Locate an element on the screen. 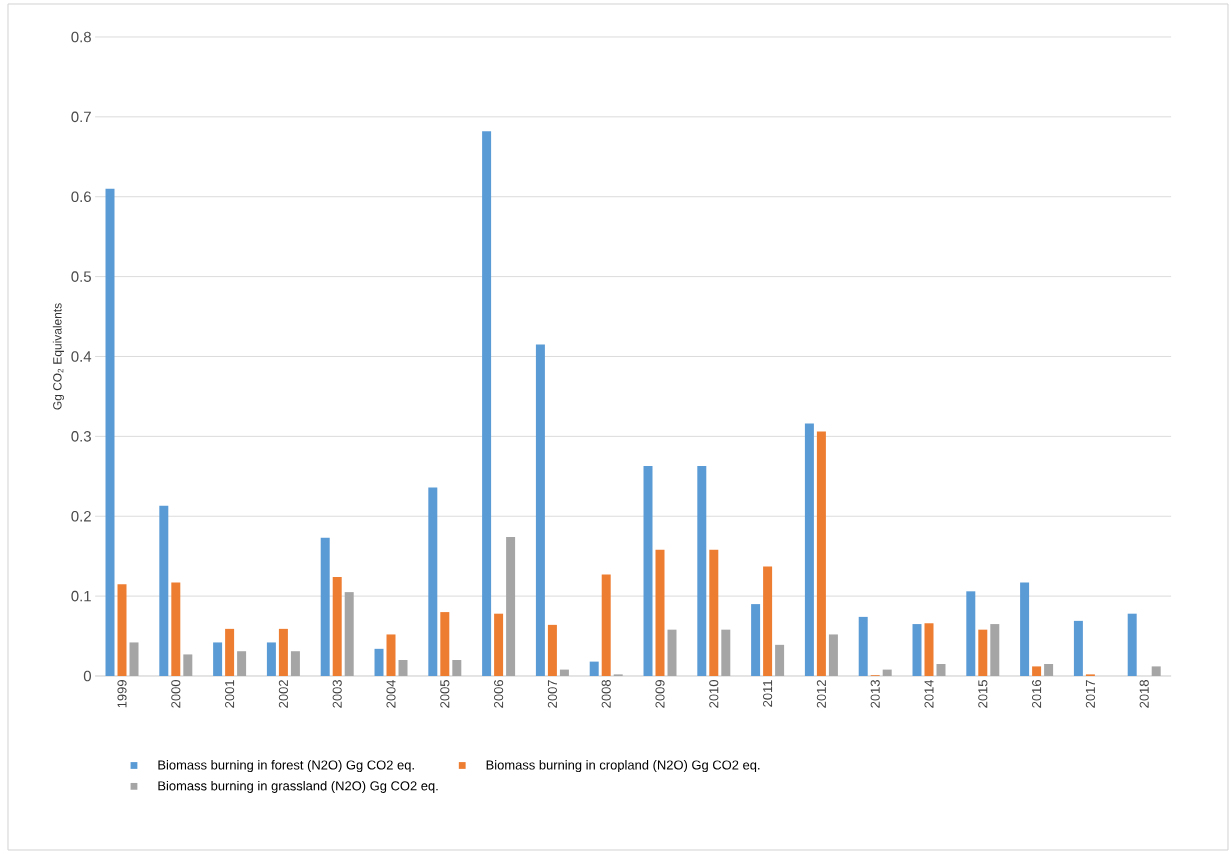  x-tick-label: 2001 is located at coordinates (230, 694).